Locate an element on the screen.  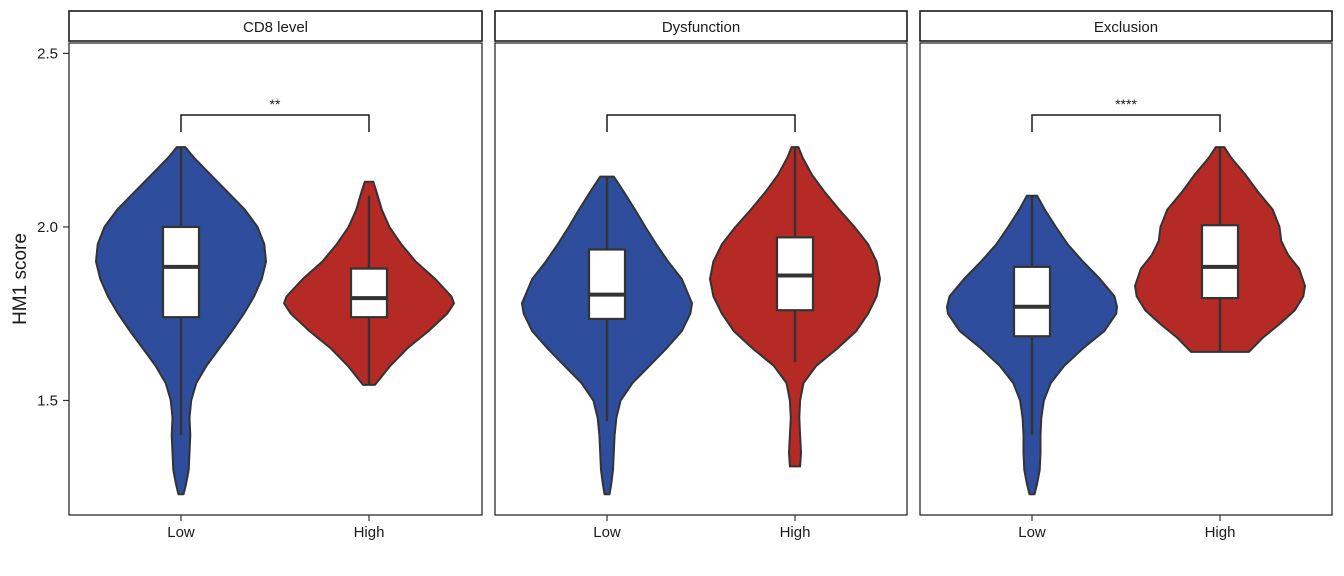
facet-label: Dysfunction is located at coordinates (701, 27).